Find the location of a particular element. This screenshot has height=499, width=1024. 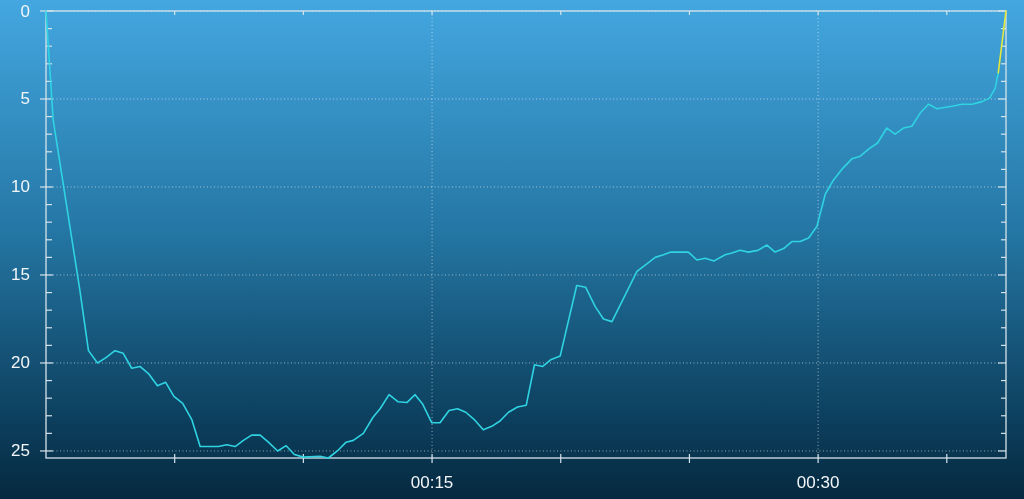

y-tick-label: 25 is located at coordinates (20, 451).